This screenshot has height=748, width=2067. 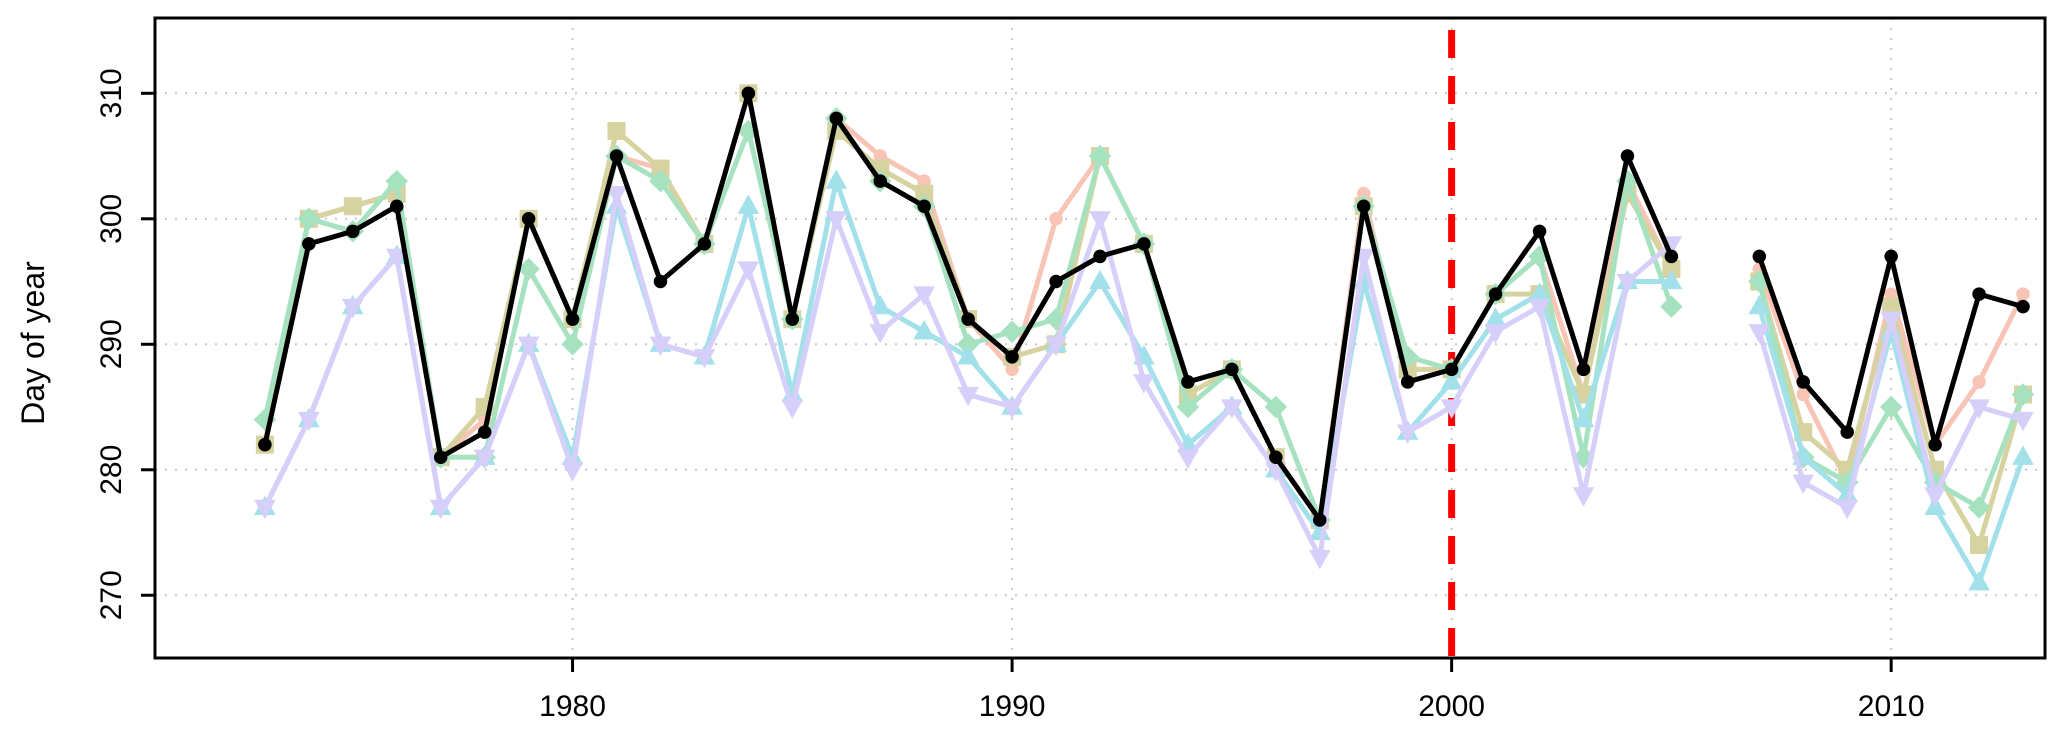 I want to click on y-axis-title: Day of year, so click(x=33, y=343).